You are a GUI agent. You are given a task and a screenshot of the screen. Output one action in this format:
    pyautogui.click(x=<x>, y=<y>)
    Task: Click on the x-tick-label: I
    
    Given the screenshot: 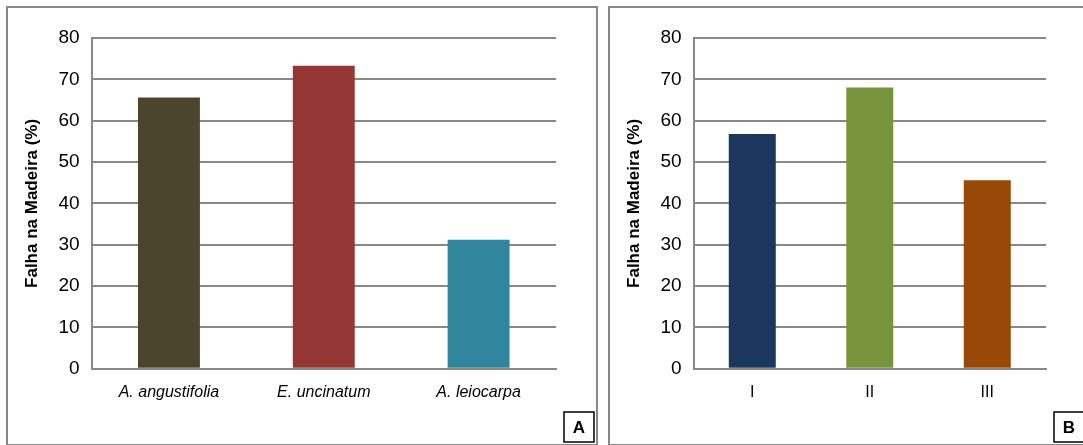 What is the action you would take?
    pyautogui.click(x=752, y=391)
    